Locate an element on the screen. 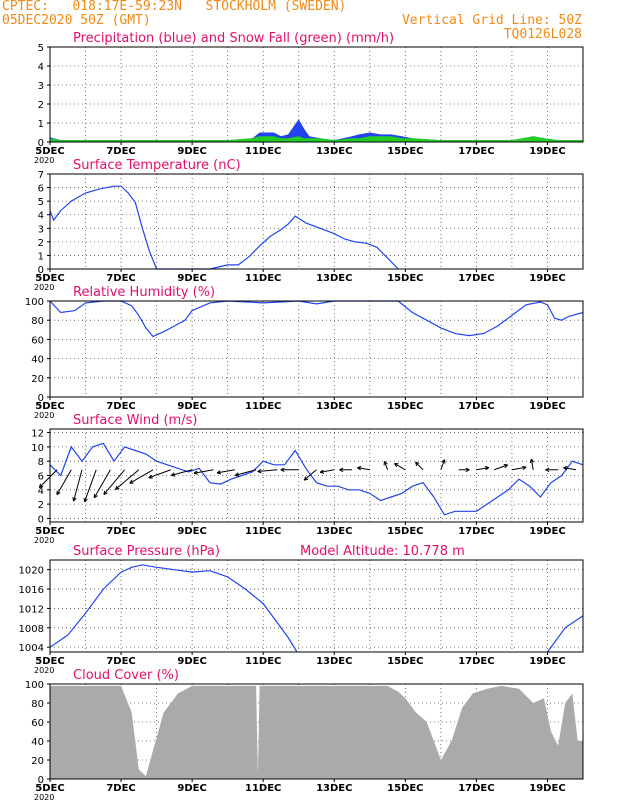 This screenshot has width=618, height=800. y-tick-label: 1020 is located at coordinates (31, 571).